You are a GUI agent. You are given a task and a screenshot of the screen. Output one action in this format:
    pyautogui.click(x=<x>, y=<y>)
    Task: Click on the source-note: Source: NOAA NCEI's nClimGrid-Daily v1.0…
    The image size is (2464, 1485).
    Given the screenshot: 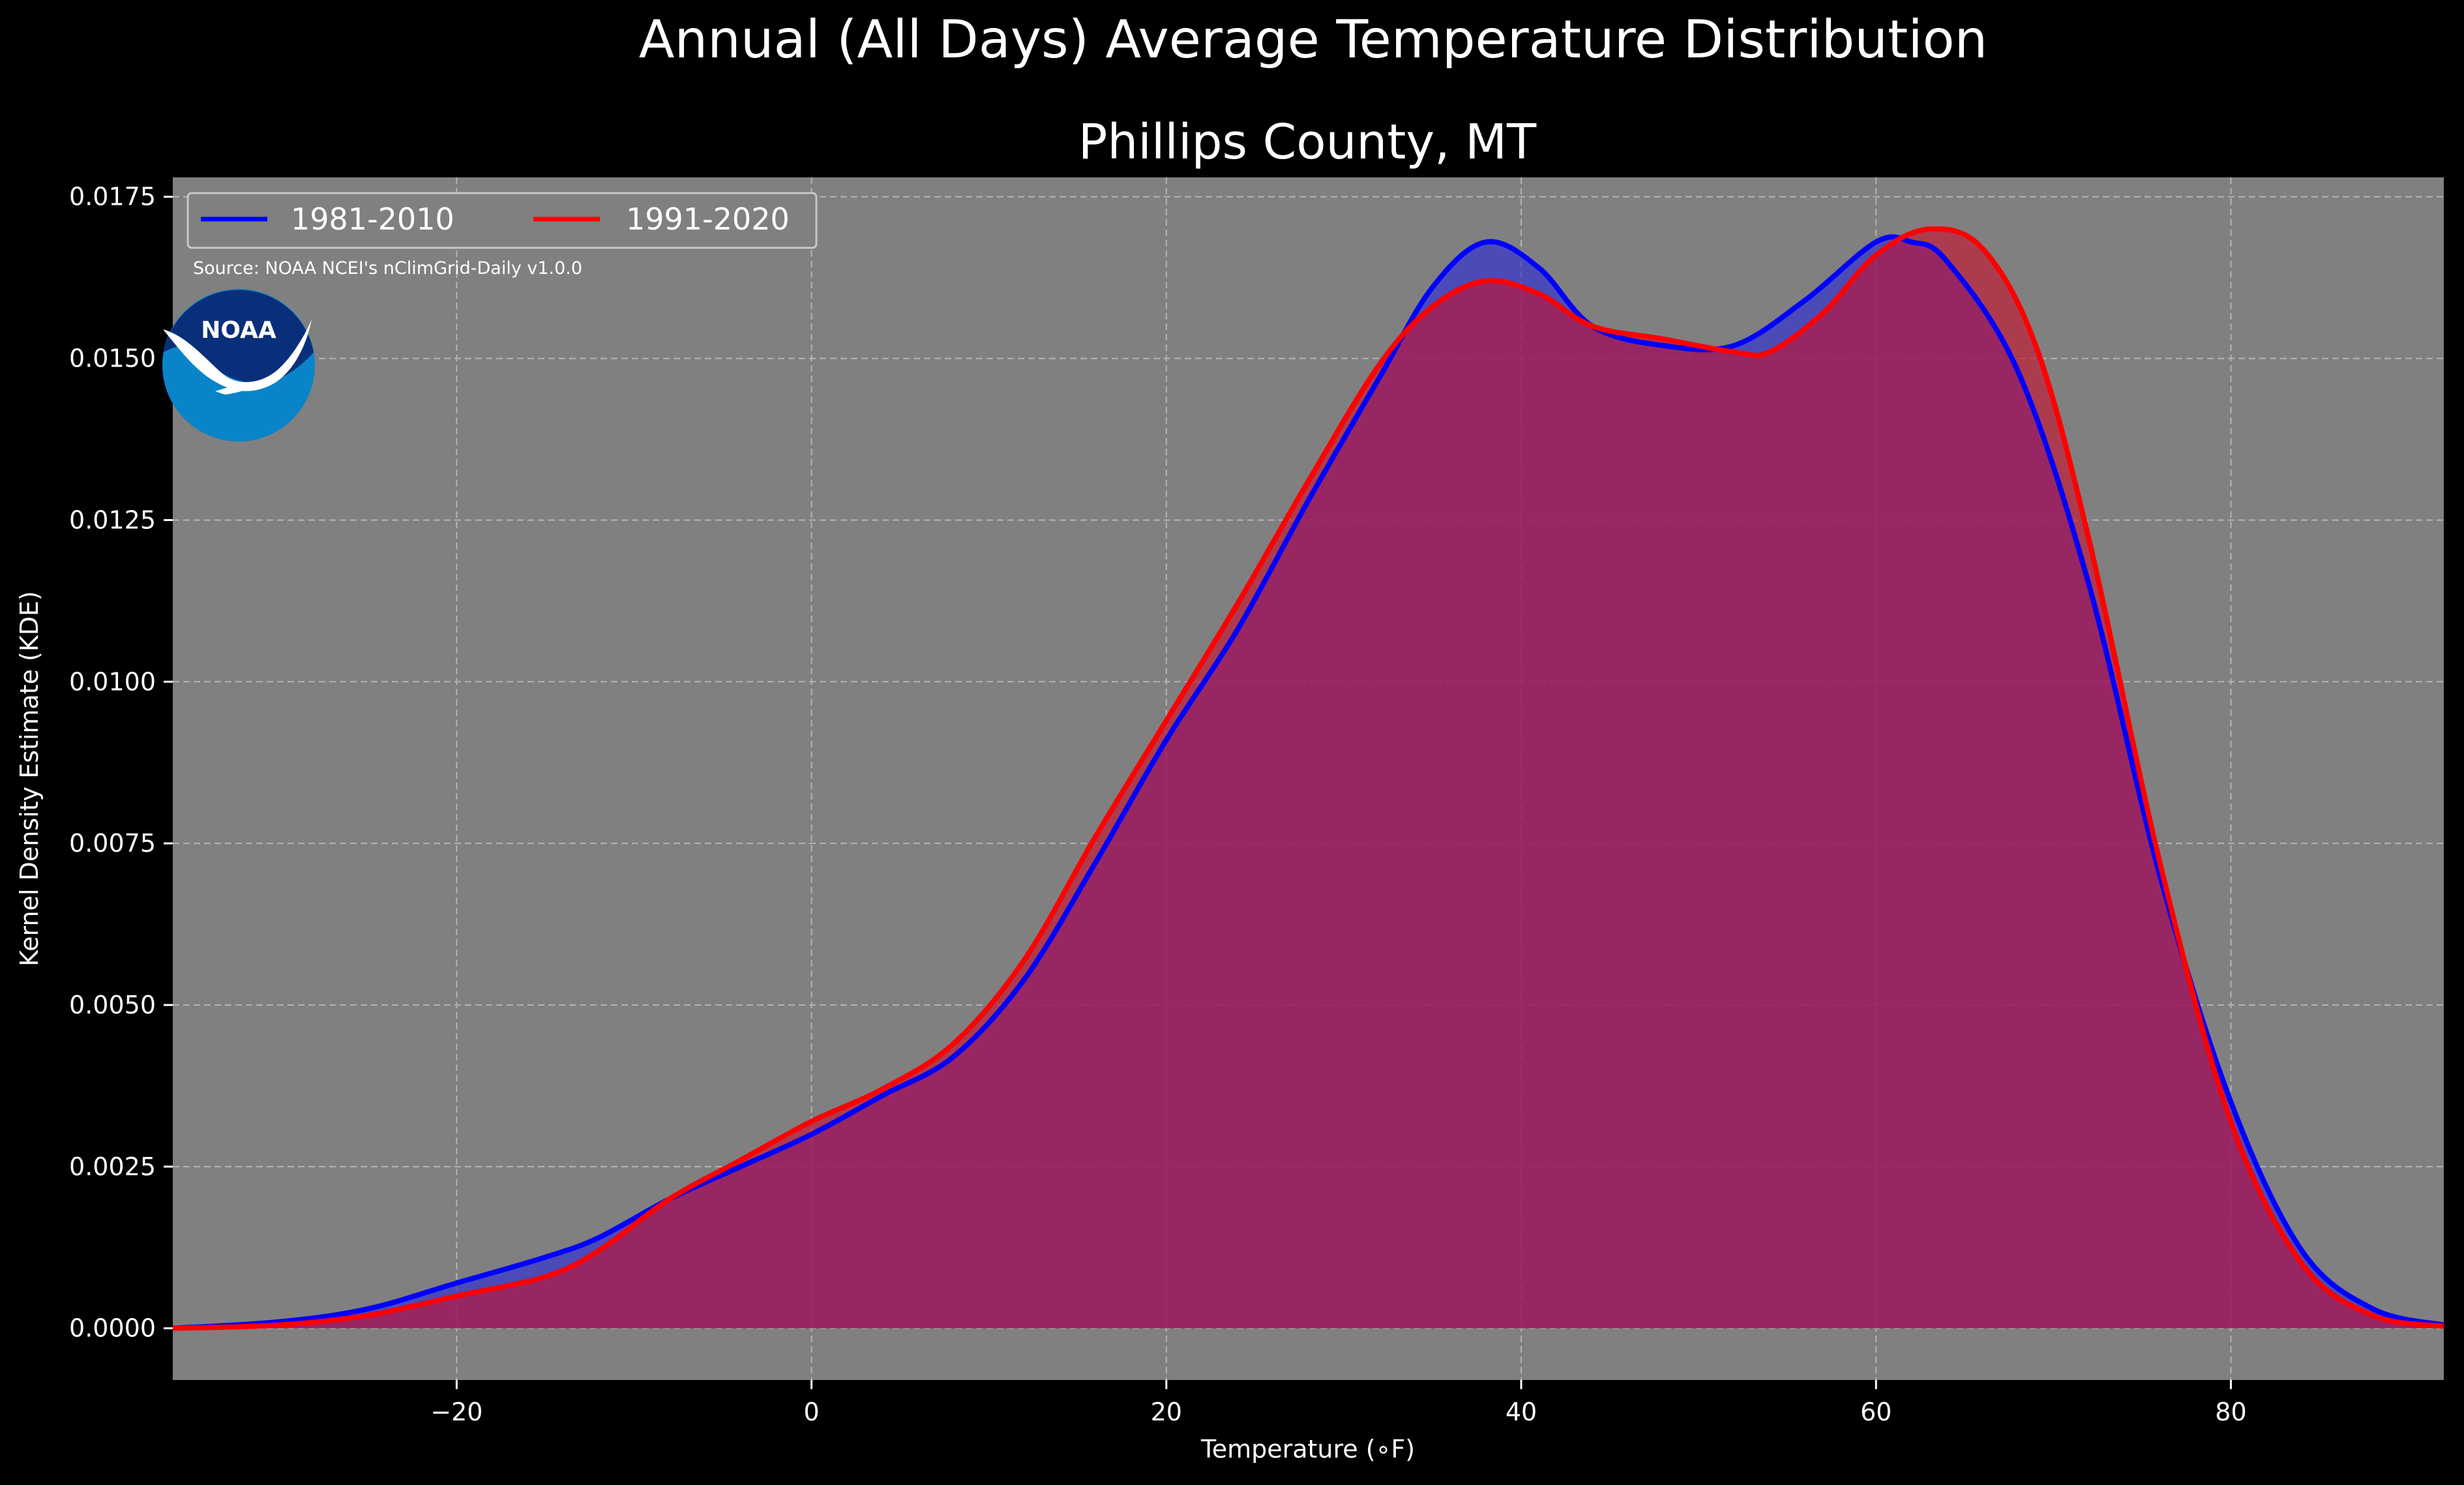 What is the action you would take?
    pyautogui.click(x=387, y=268)
    